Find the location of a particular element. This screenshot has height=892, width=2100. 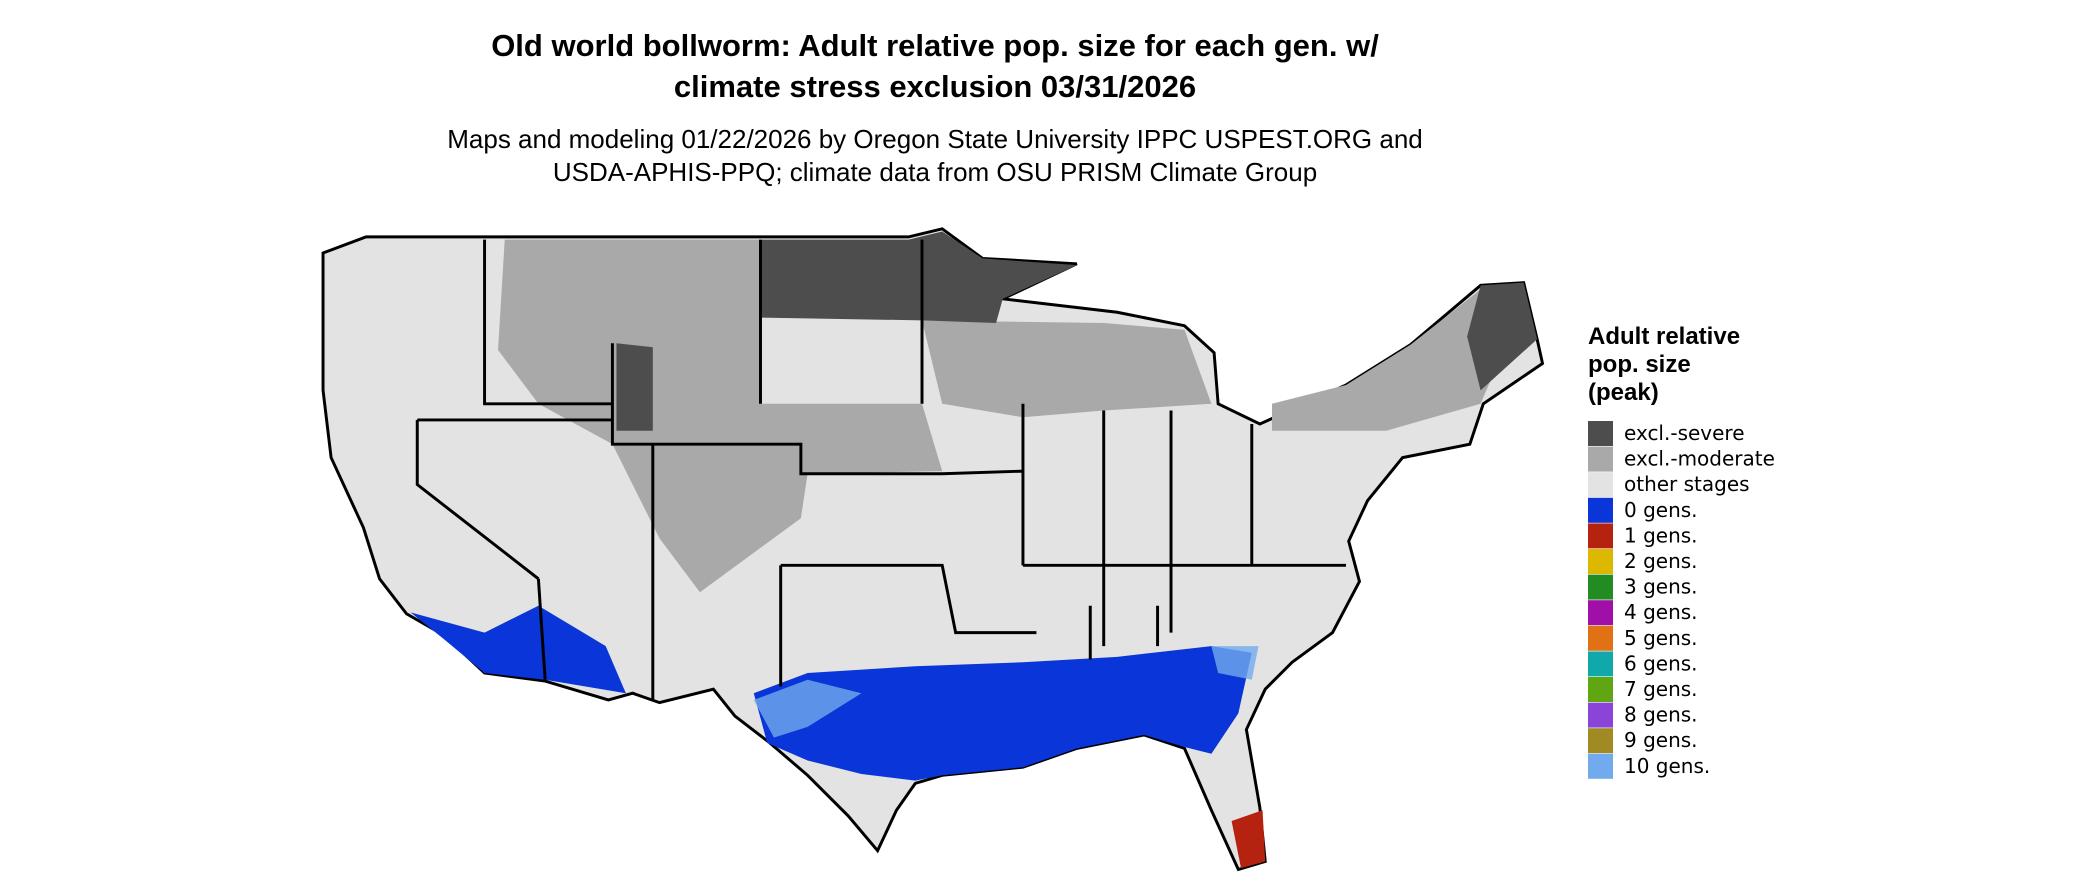

legend-title: (peak) is located at coordinates (1623, 392).